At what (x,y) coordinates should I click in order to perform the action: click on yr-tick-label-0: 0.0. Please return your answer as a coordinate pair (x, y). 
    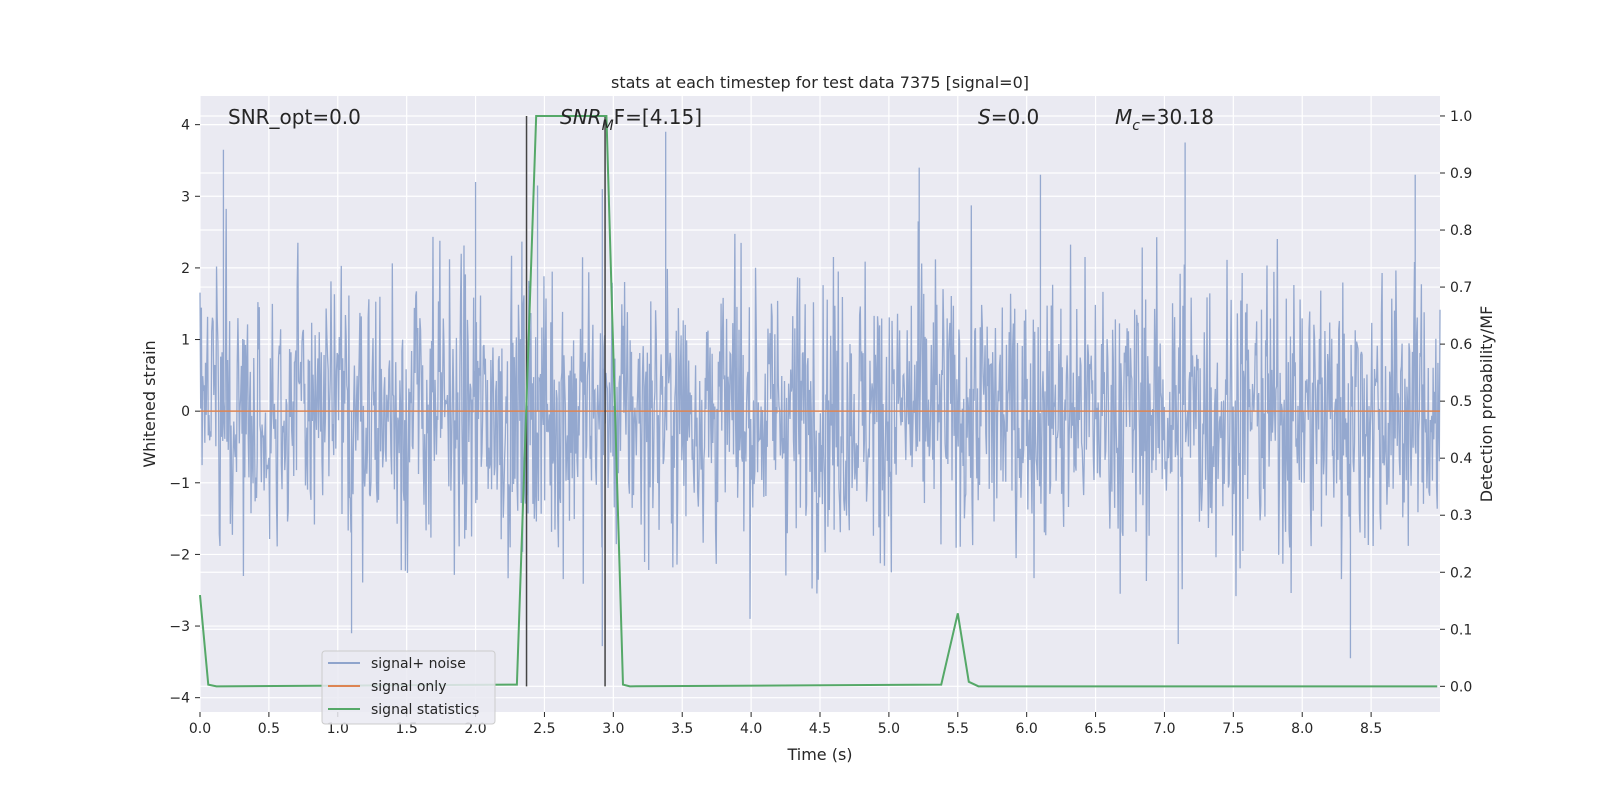
    Looking at the image, I should click on (1461, 687).